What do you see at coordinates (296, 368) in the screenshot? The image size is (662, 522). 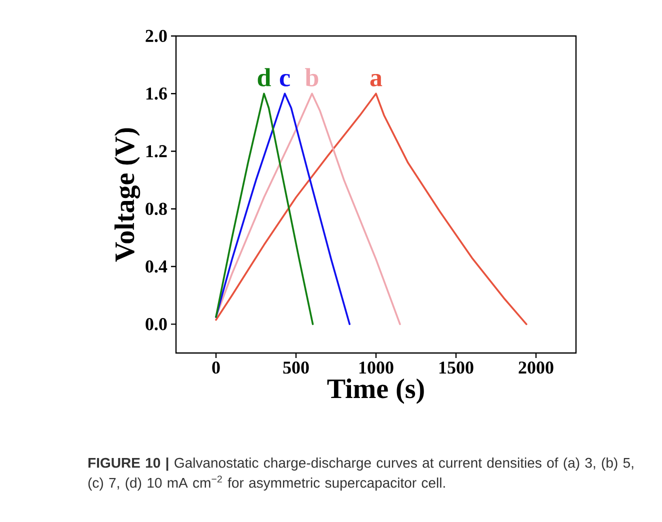 I see `x-tick-label: 500` at bounding box center [296, 368].